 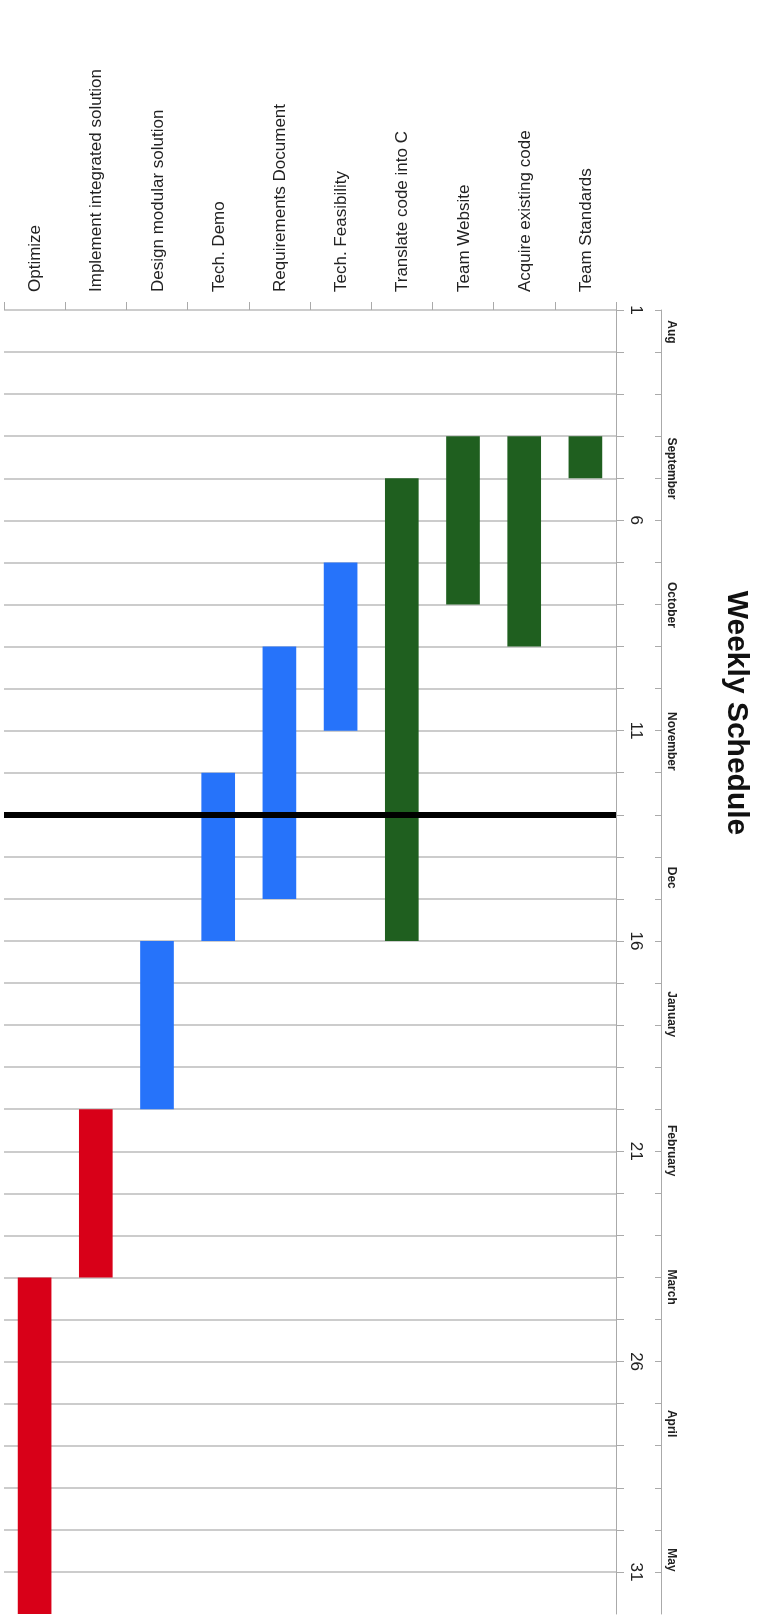 What do you see at coordinates (738, 713) in the screenshot?
I see `text: Weekly Schedule` at bounding box center [738, 713].